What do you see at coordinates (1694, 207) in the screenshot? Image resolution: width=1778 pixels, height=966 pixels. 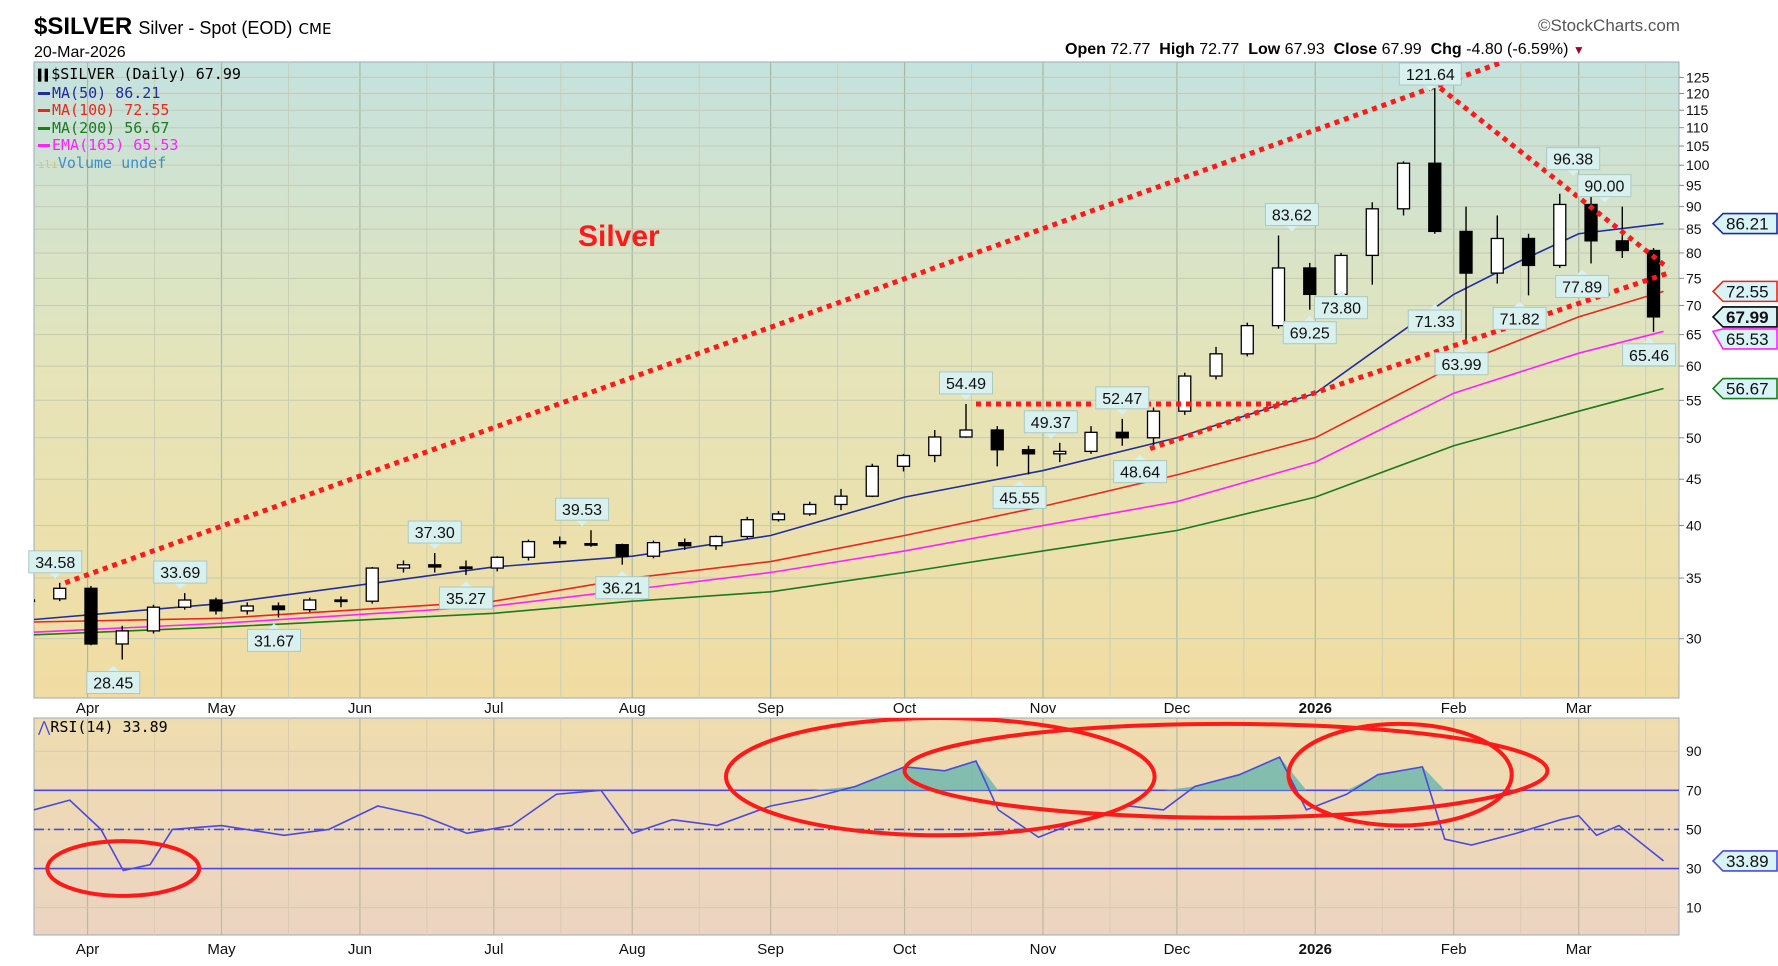 I see `y-tick-label: 90` at bounding box center [1694, 207].